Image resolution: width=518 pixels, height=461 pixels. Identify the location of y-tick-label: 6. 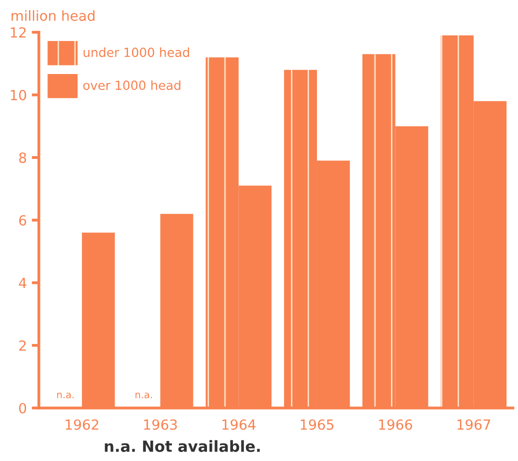
(22, 220).